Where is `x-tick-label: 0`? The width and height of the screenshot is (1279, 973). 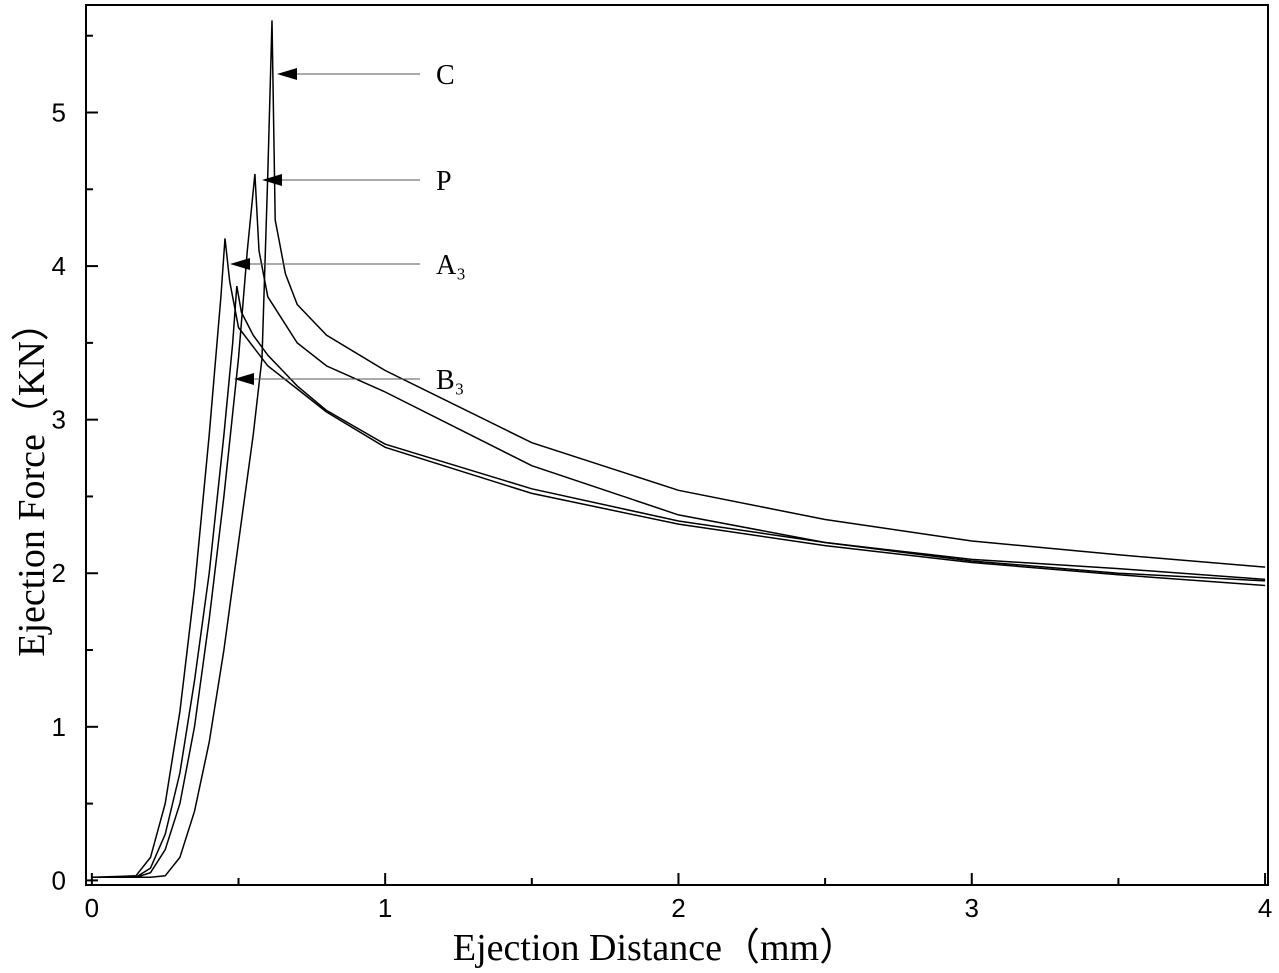 x-tick-label: 0 is located at coordinates (92, 908).